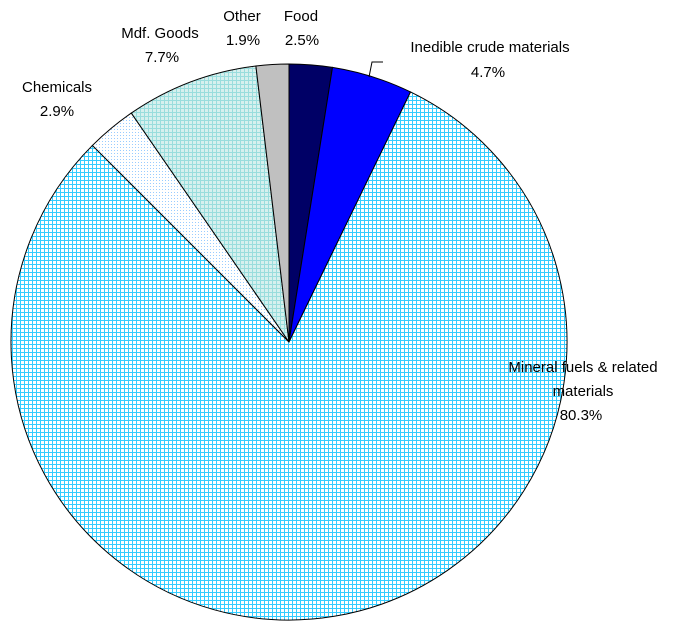 The width and height of the screenshot is (678, 625). What do you see at coordinates (581, 415) in the screenshot?
I see `pct-mineral: 80.3%` at bounding box center [581, 415].